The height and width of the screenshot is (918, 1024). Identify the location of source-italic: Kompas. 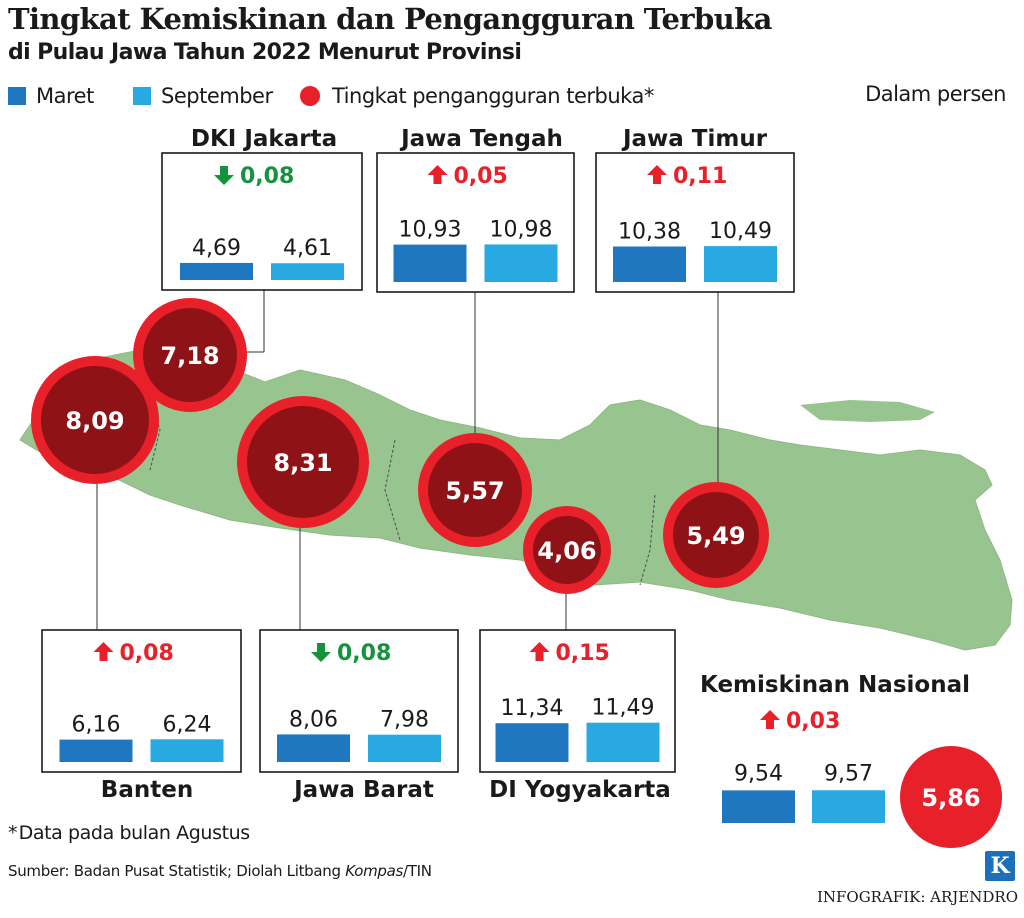
(374, 871).